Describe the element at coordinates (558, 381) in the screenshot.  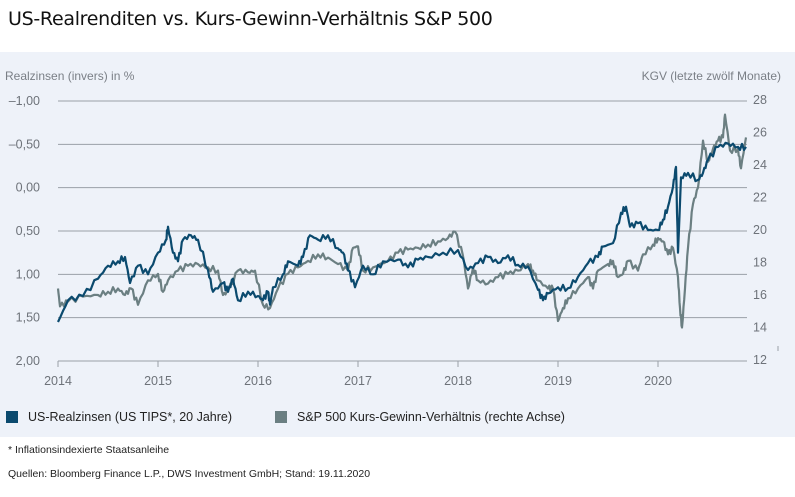
I see `x-tick-label: 2019` at that location.